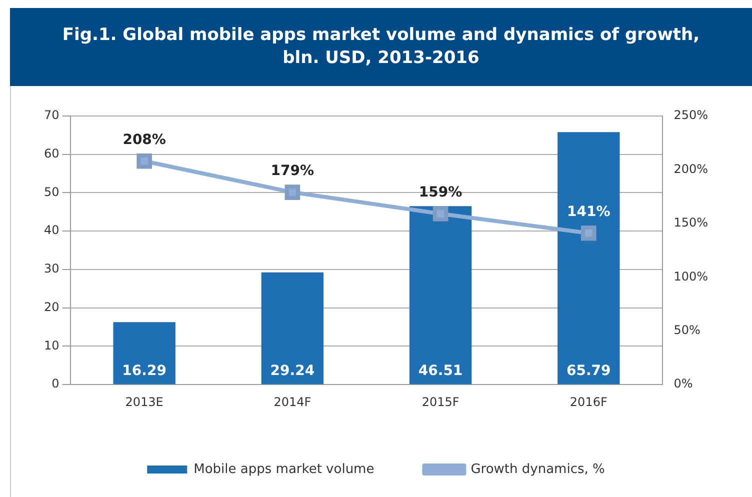 The width and height of the screenshot is (752, 497). I want to click on x-tick-label: 2015F, so click(441, 401).